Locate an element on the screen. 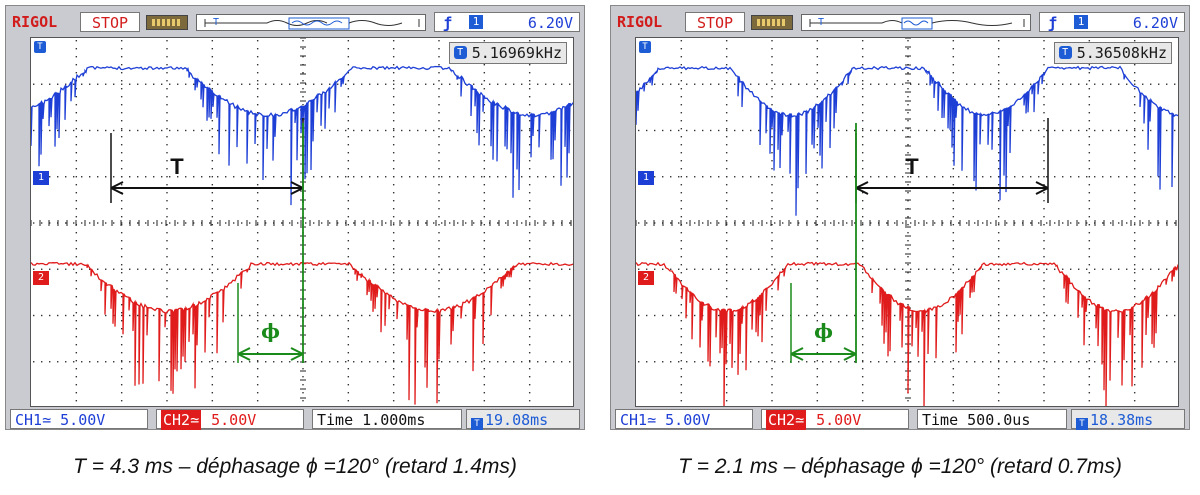  ch1-scale: CH1≃ 5.00V is located at coordinates (684, 419).